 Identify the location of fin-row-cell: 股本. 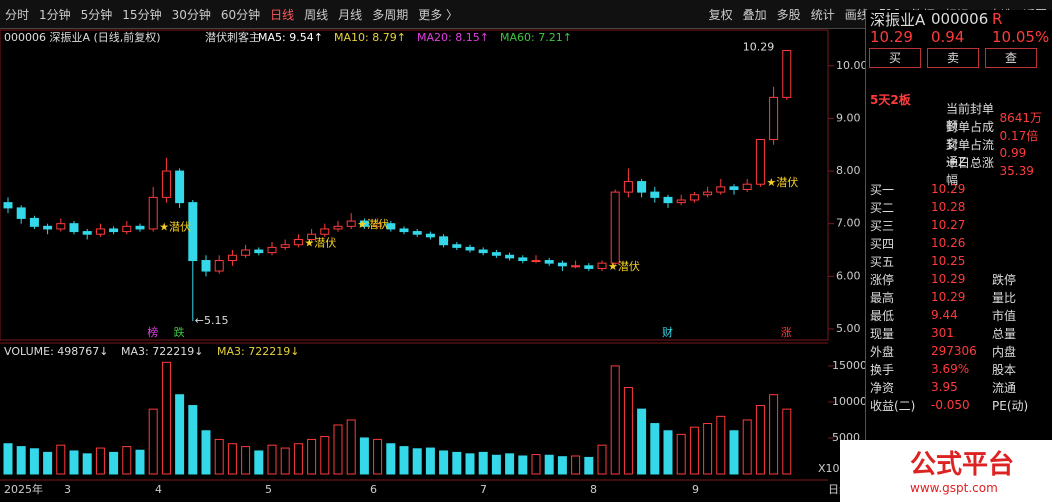
(1004, 369).